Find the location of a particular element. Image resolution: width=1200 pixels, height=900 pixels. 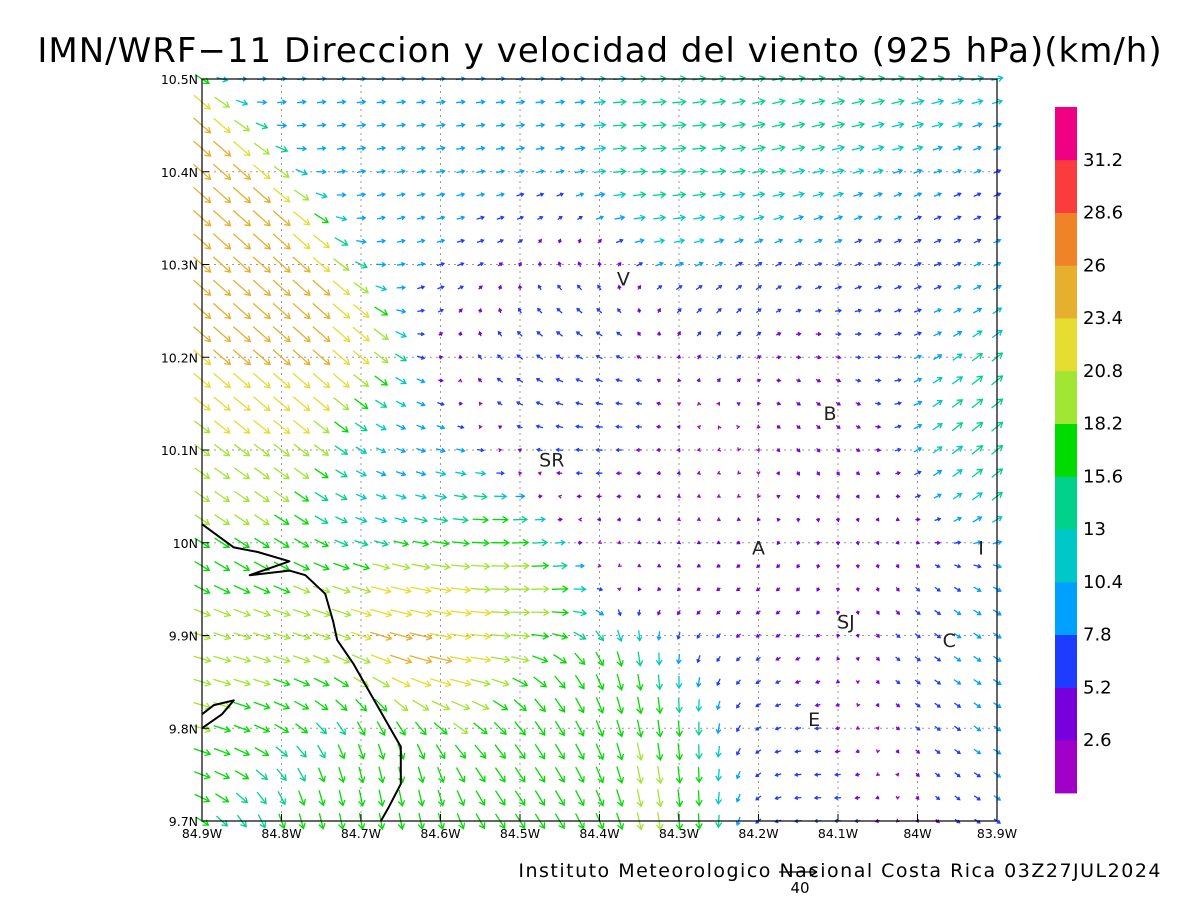

y-tick-label: 9.8N is located at coordinates (183, 728).